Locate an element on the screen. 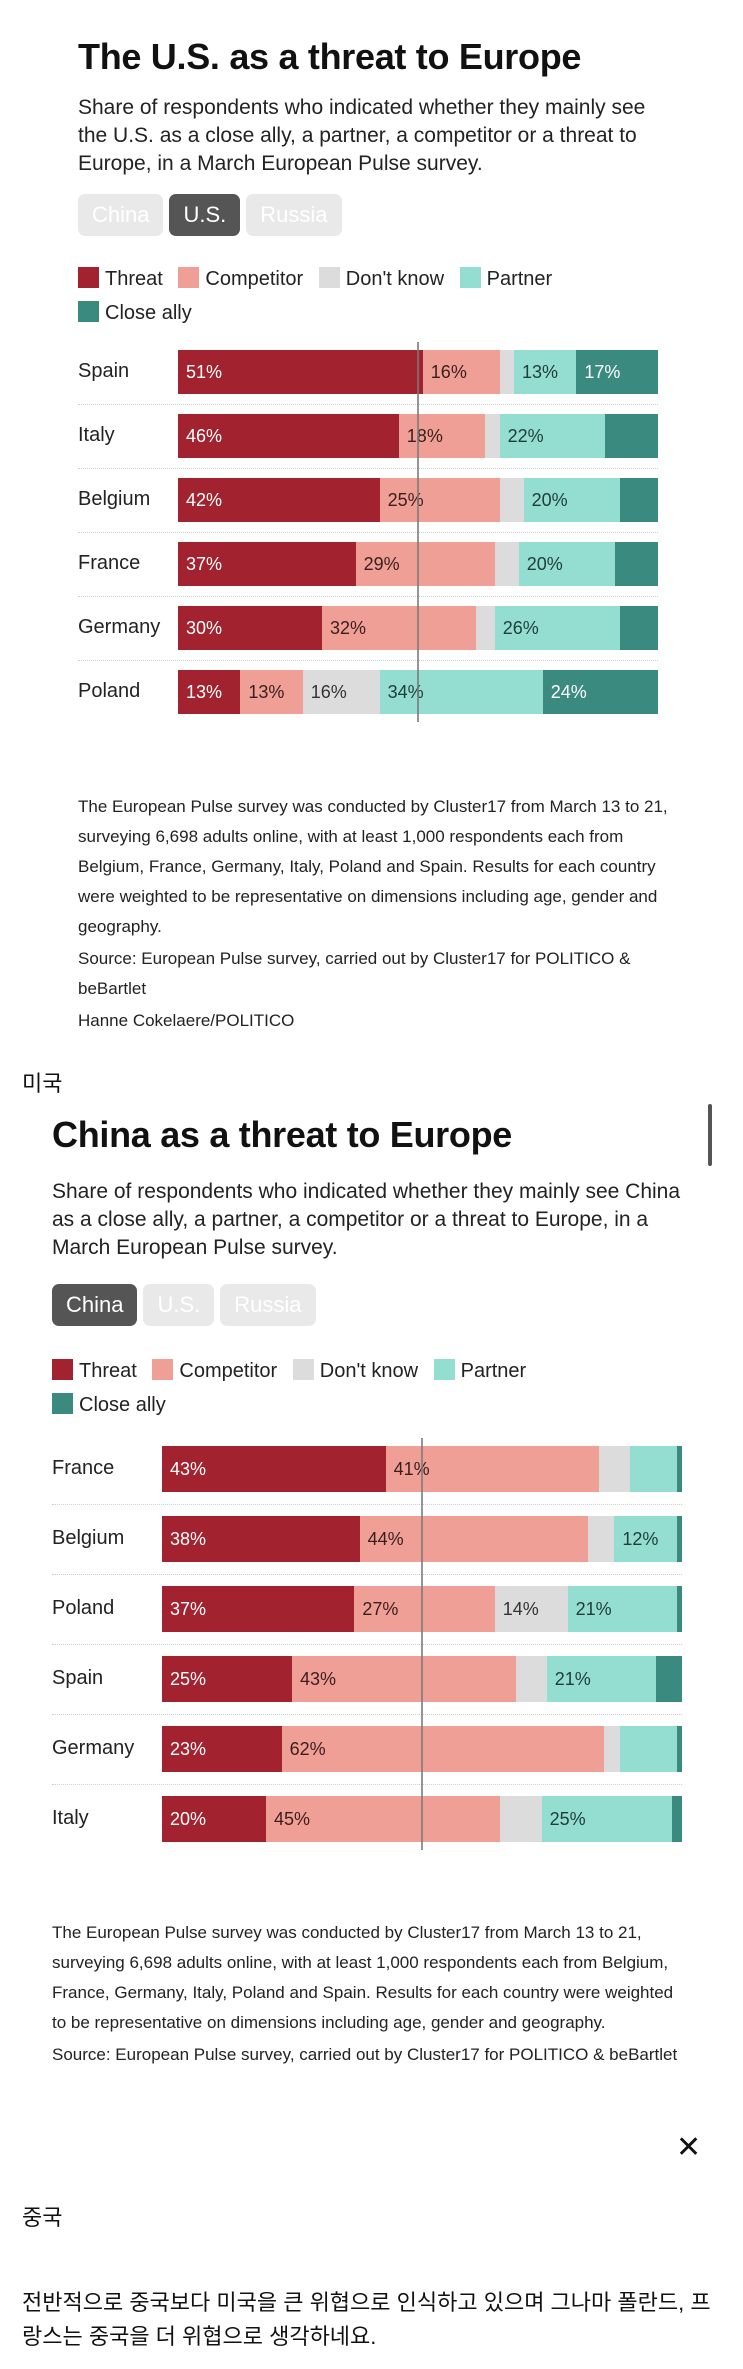 This screenshot has height=2369, width=743. segment-closeally: 24% is located at coordinates (600, 692).